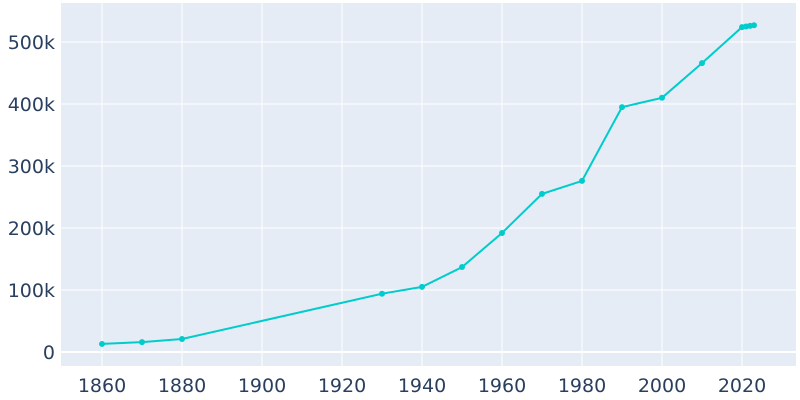  I want to click on data-point-marker: 1990: 395000, so click(622, 107).